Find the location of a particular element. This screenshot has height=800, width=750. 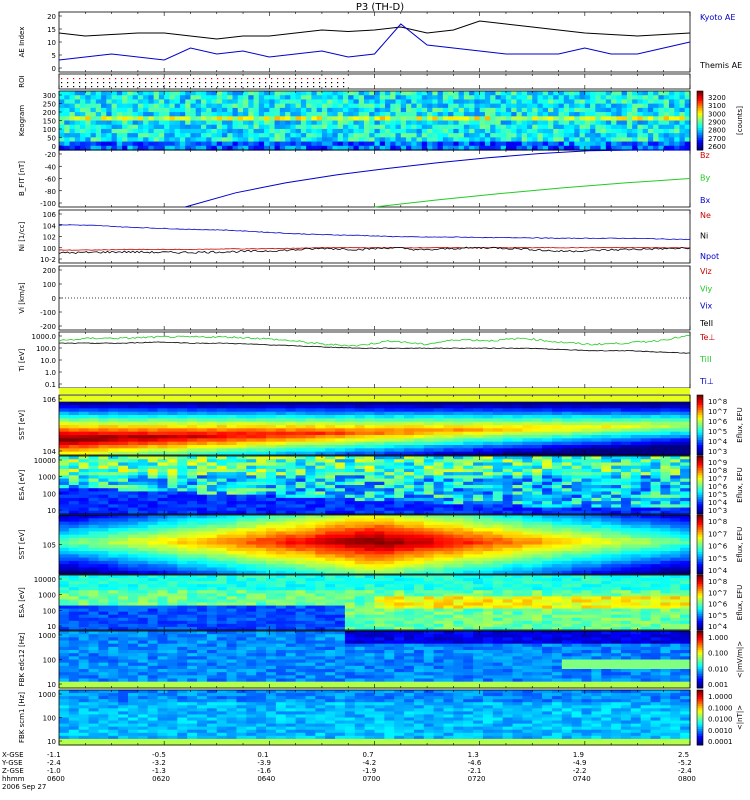

keo-colorbar-tick: 2800 is located at coordinates (717, 131).